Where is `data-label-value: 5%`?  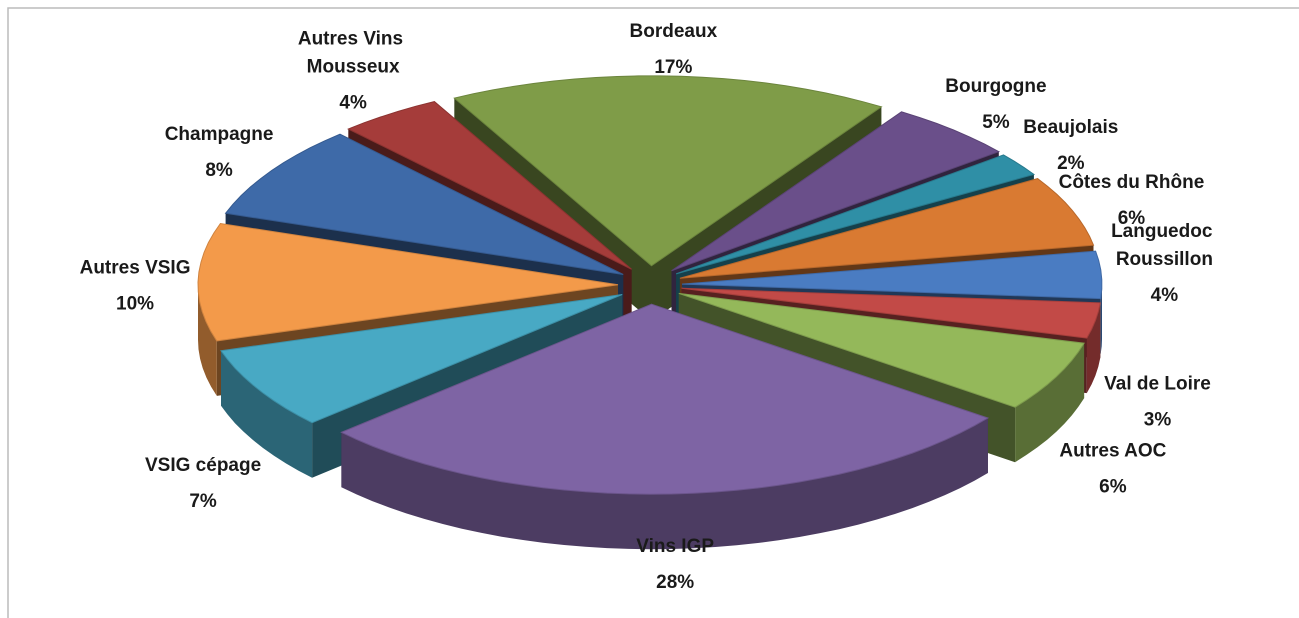
data-label-value: 5% is located at coordinates (996, 122).